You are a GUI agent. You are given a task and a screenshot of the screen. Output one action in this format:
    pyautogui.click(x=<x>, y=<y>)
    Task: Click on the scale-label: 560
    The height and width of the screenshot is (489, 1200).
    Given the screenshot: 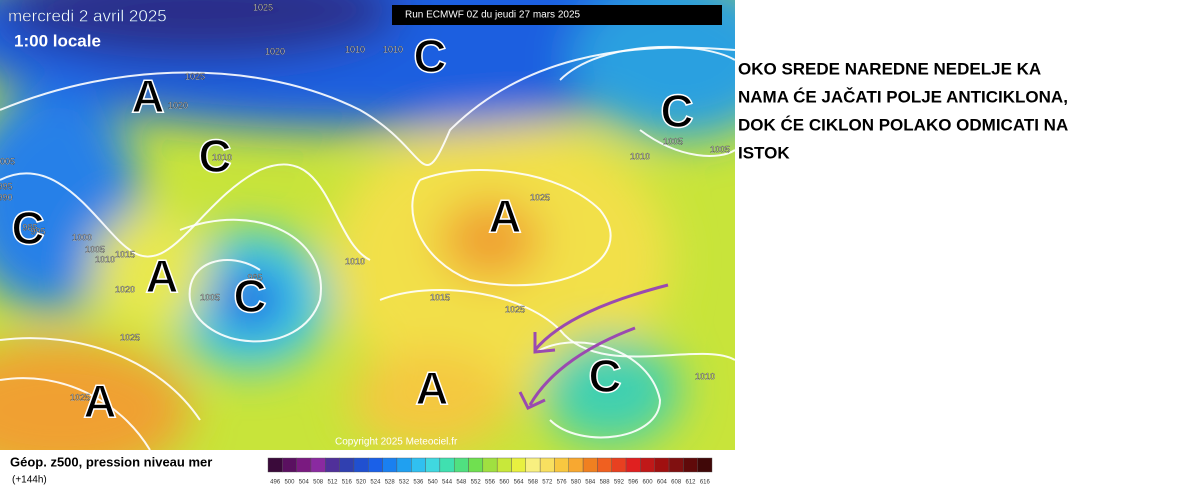 What is the action you would take?
    pyautogui.click(x=504, y=483)
    